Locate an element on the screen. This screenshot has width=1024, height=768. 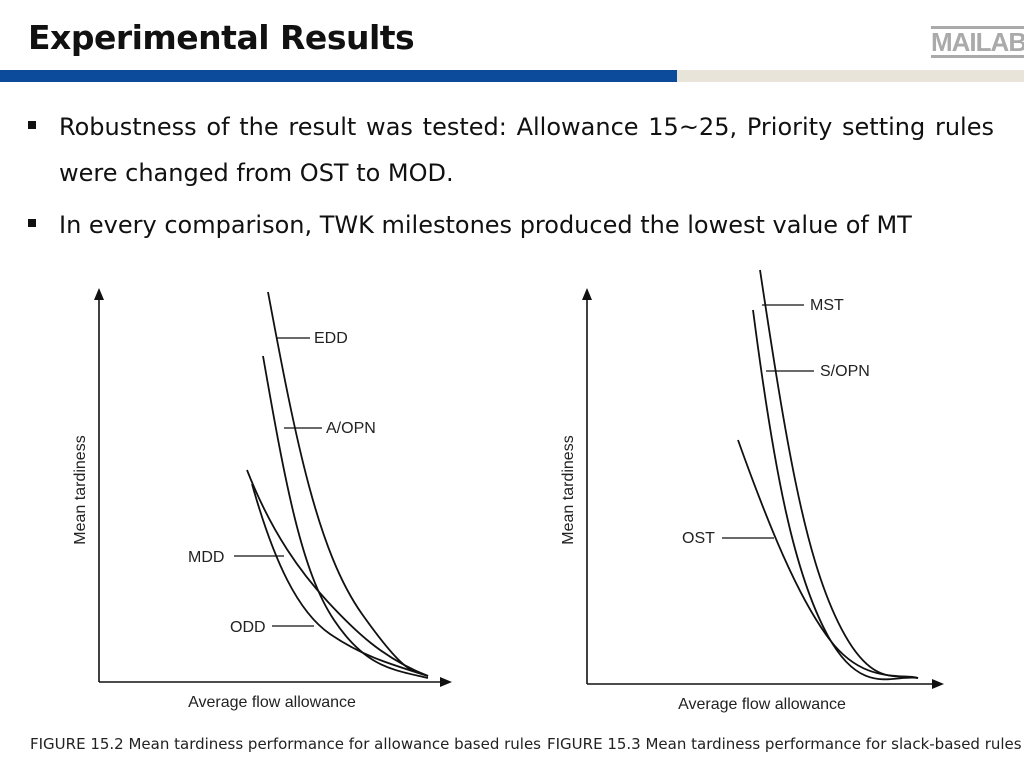
curve-label-odd: ODD is located at coordinates (248, 627).